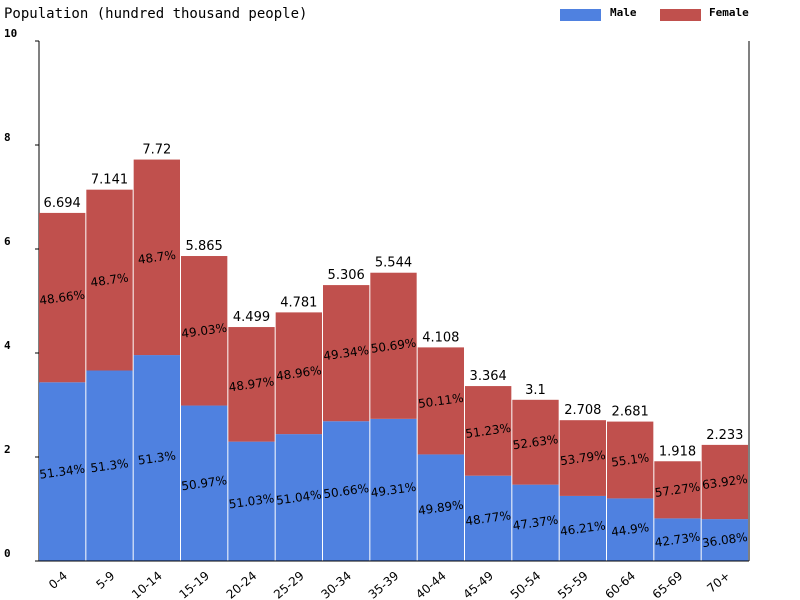 The image size is (800, 600). Describe the element at coordinates (204, 246) in the screenshot. I see `bar-total-label: 5.865` at that location.